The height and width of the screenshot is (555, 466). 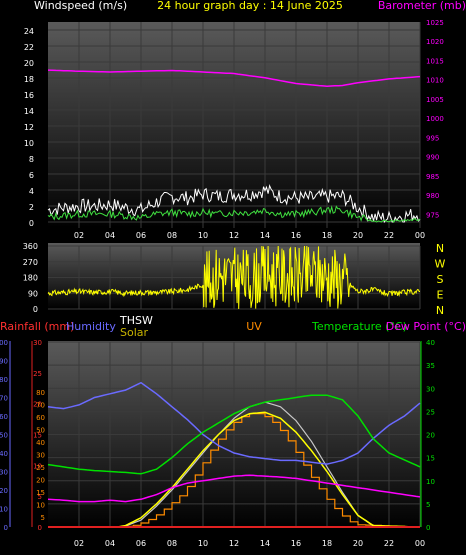 I want to click on temperature-tick-label: 25, so click(x=430, y=412).